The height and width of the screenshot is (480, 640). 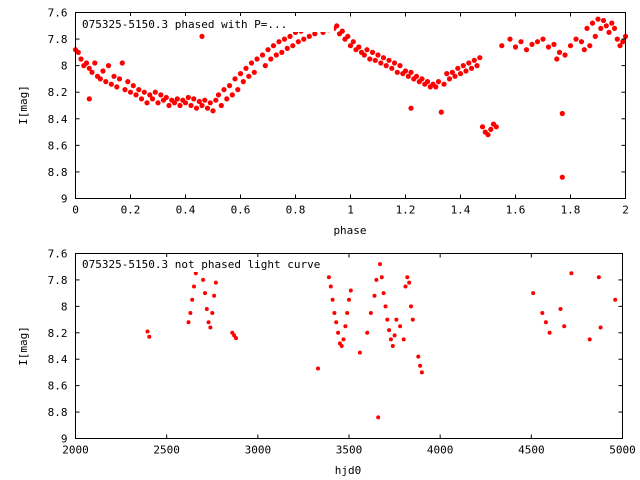 What do you see at coordinates (622, 450) in the screenshot?
I see `unphased-x-tick-label: 5000` at bounding box center [622, 450].